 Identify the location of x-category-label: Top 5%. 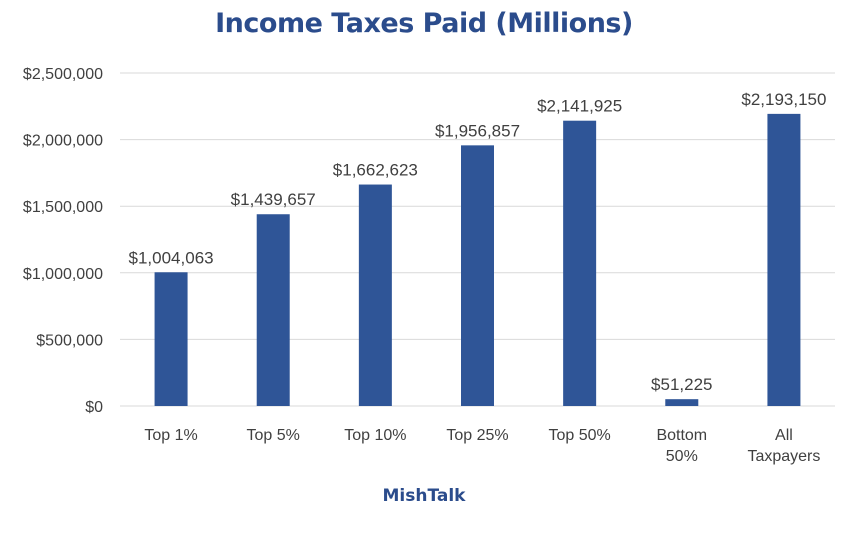
(273, 435).